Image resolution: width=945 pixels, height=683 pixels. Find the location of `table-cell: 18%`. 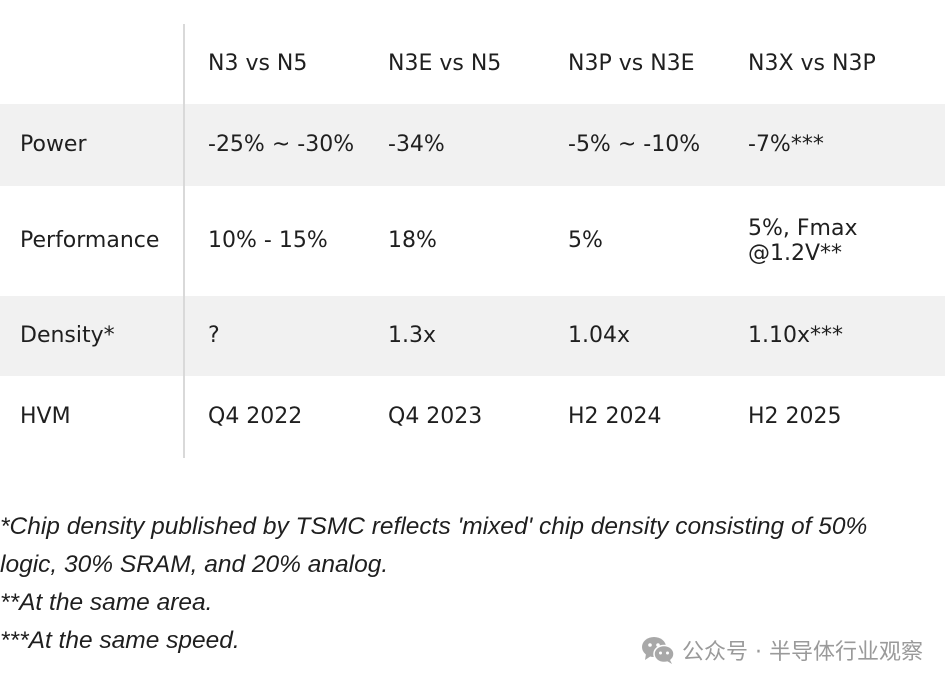

table-cell: 18% is located at coordinates (412, 241).